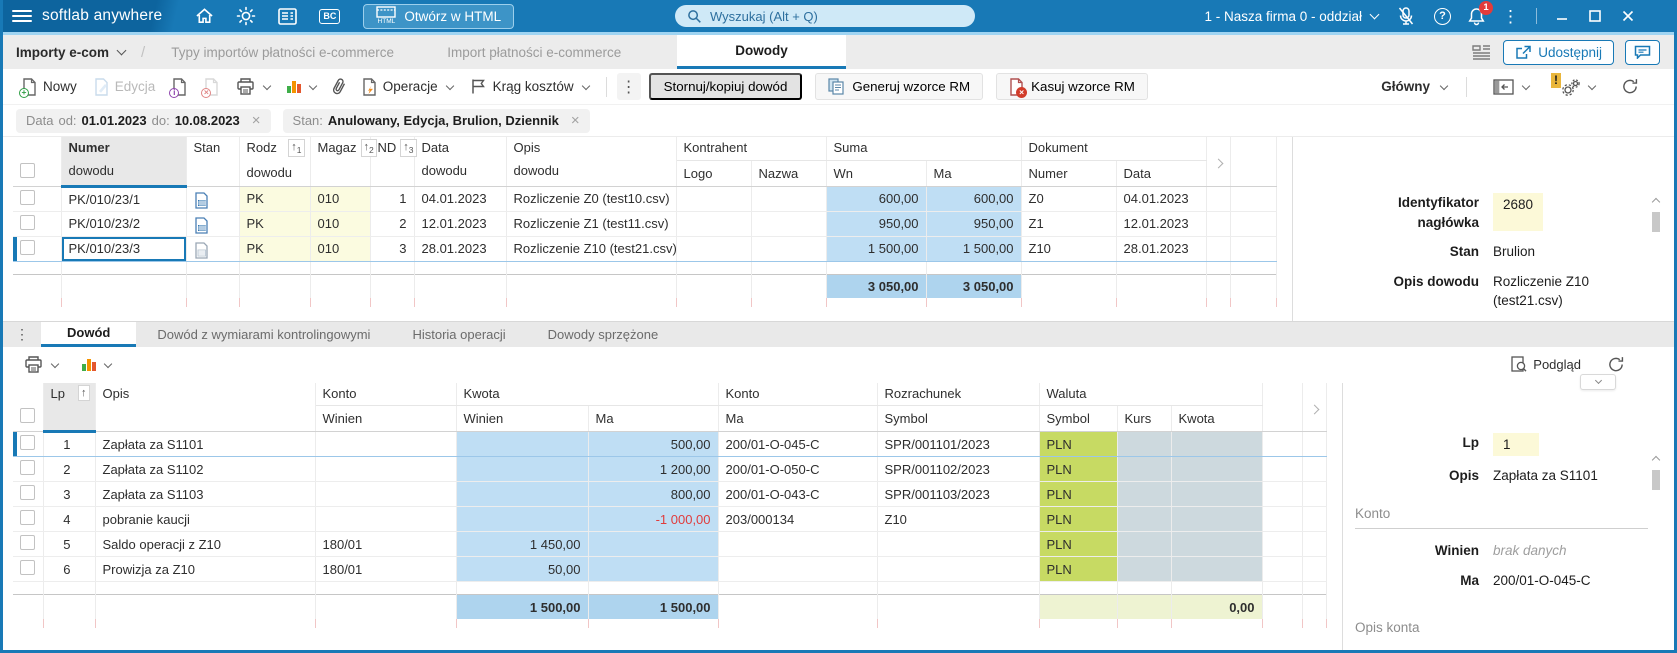  Describe the element at coordinates (958, 544) in the screenshot. I see `cell-rozrachunek` at that location.